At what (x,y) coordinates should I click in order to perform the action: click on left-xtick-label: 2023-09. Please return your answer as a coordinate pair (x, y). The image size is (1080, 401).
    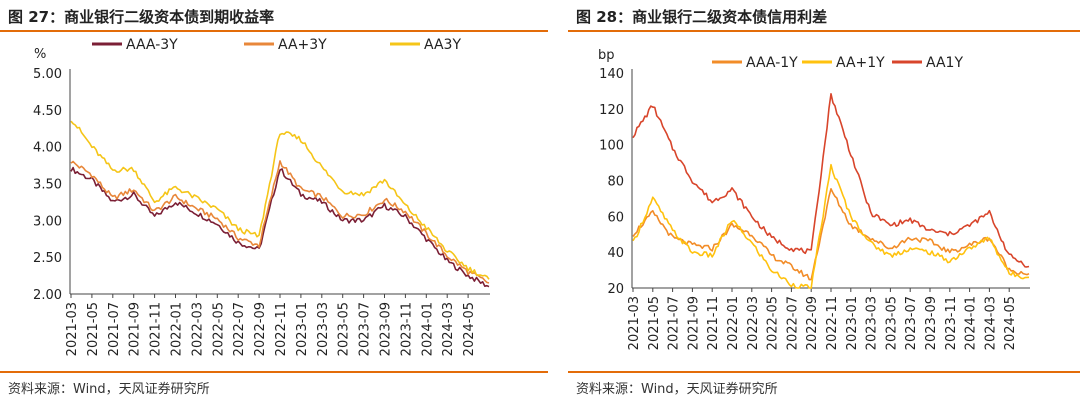
    Looking at the image, I should click on (386, 329).